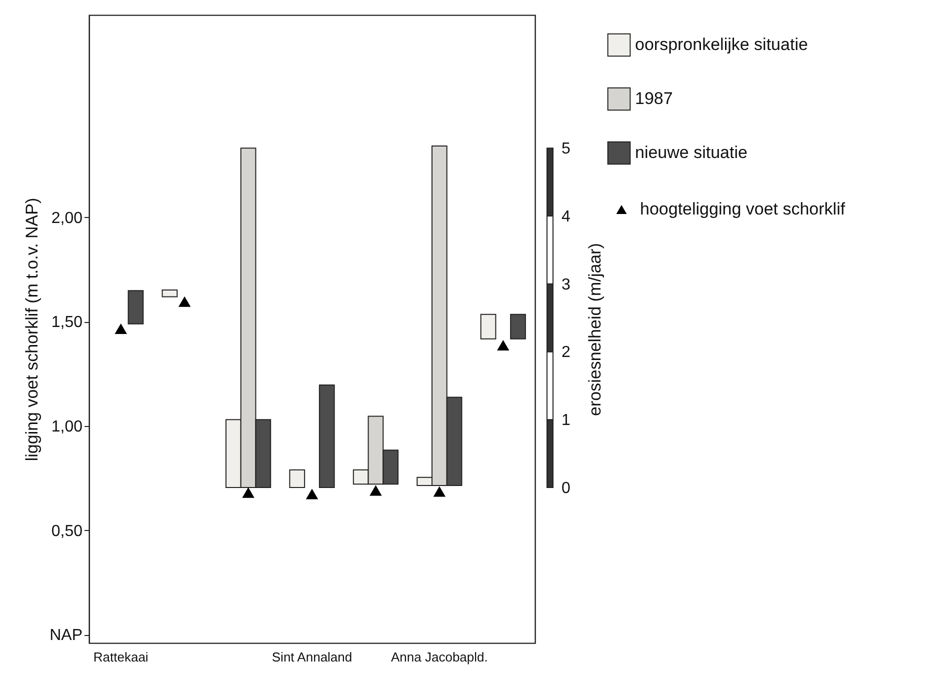  What do you see at coordinates (566, 353) in the screenshot?
I see `y2-tick-label: 2` at bounding box center [566, 353].